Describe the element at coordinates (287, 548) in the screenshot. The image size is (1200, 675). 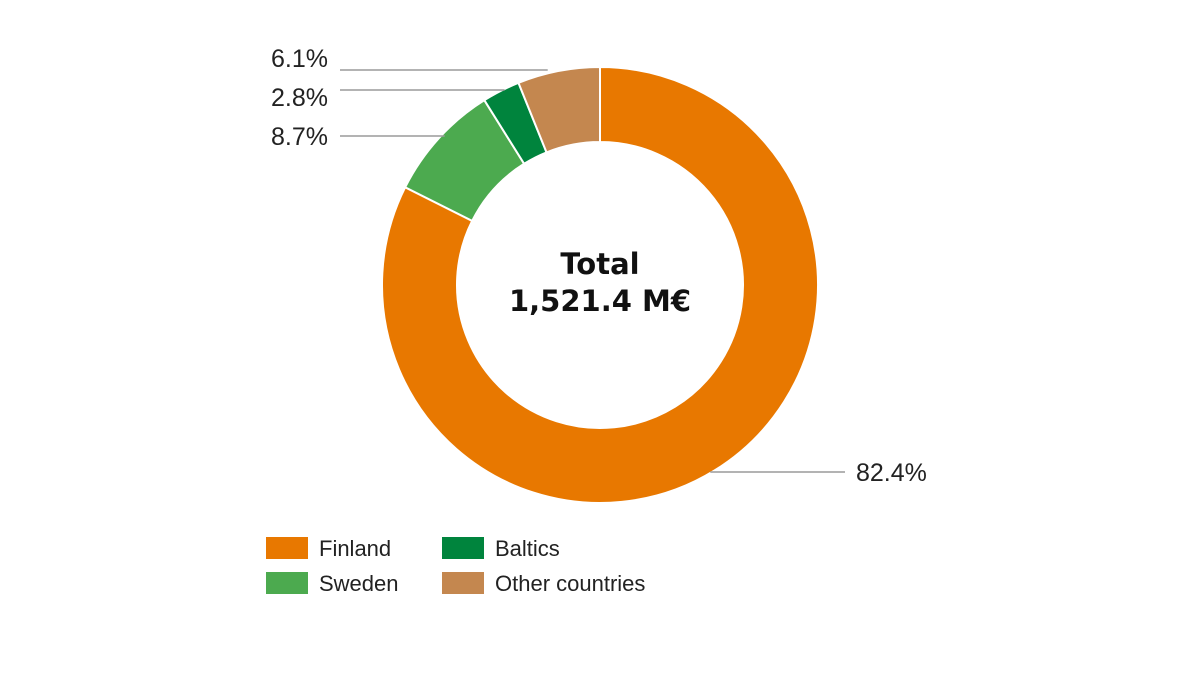
I see `legend-swatch-finland` at that location.